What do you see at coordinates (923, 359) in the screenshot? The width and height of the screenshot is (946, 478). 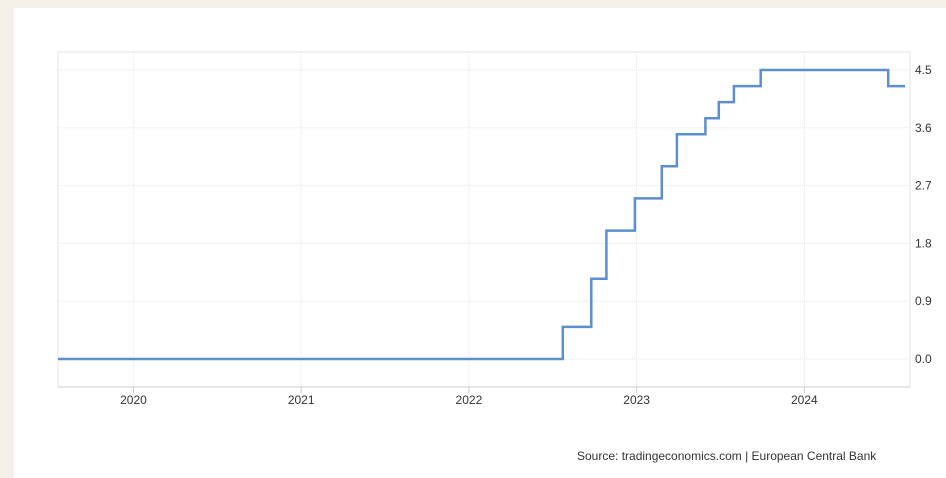 I see `y-tick-label: 0.0` at bounding box center [923, 359].